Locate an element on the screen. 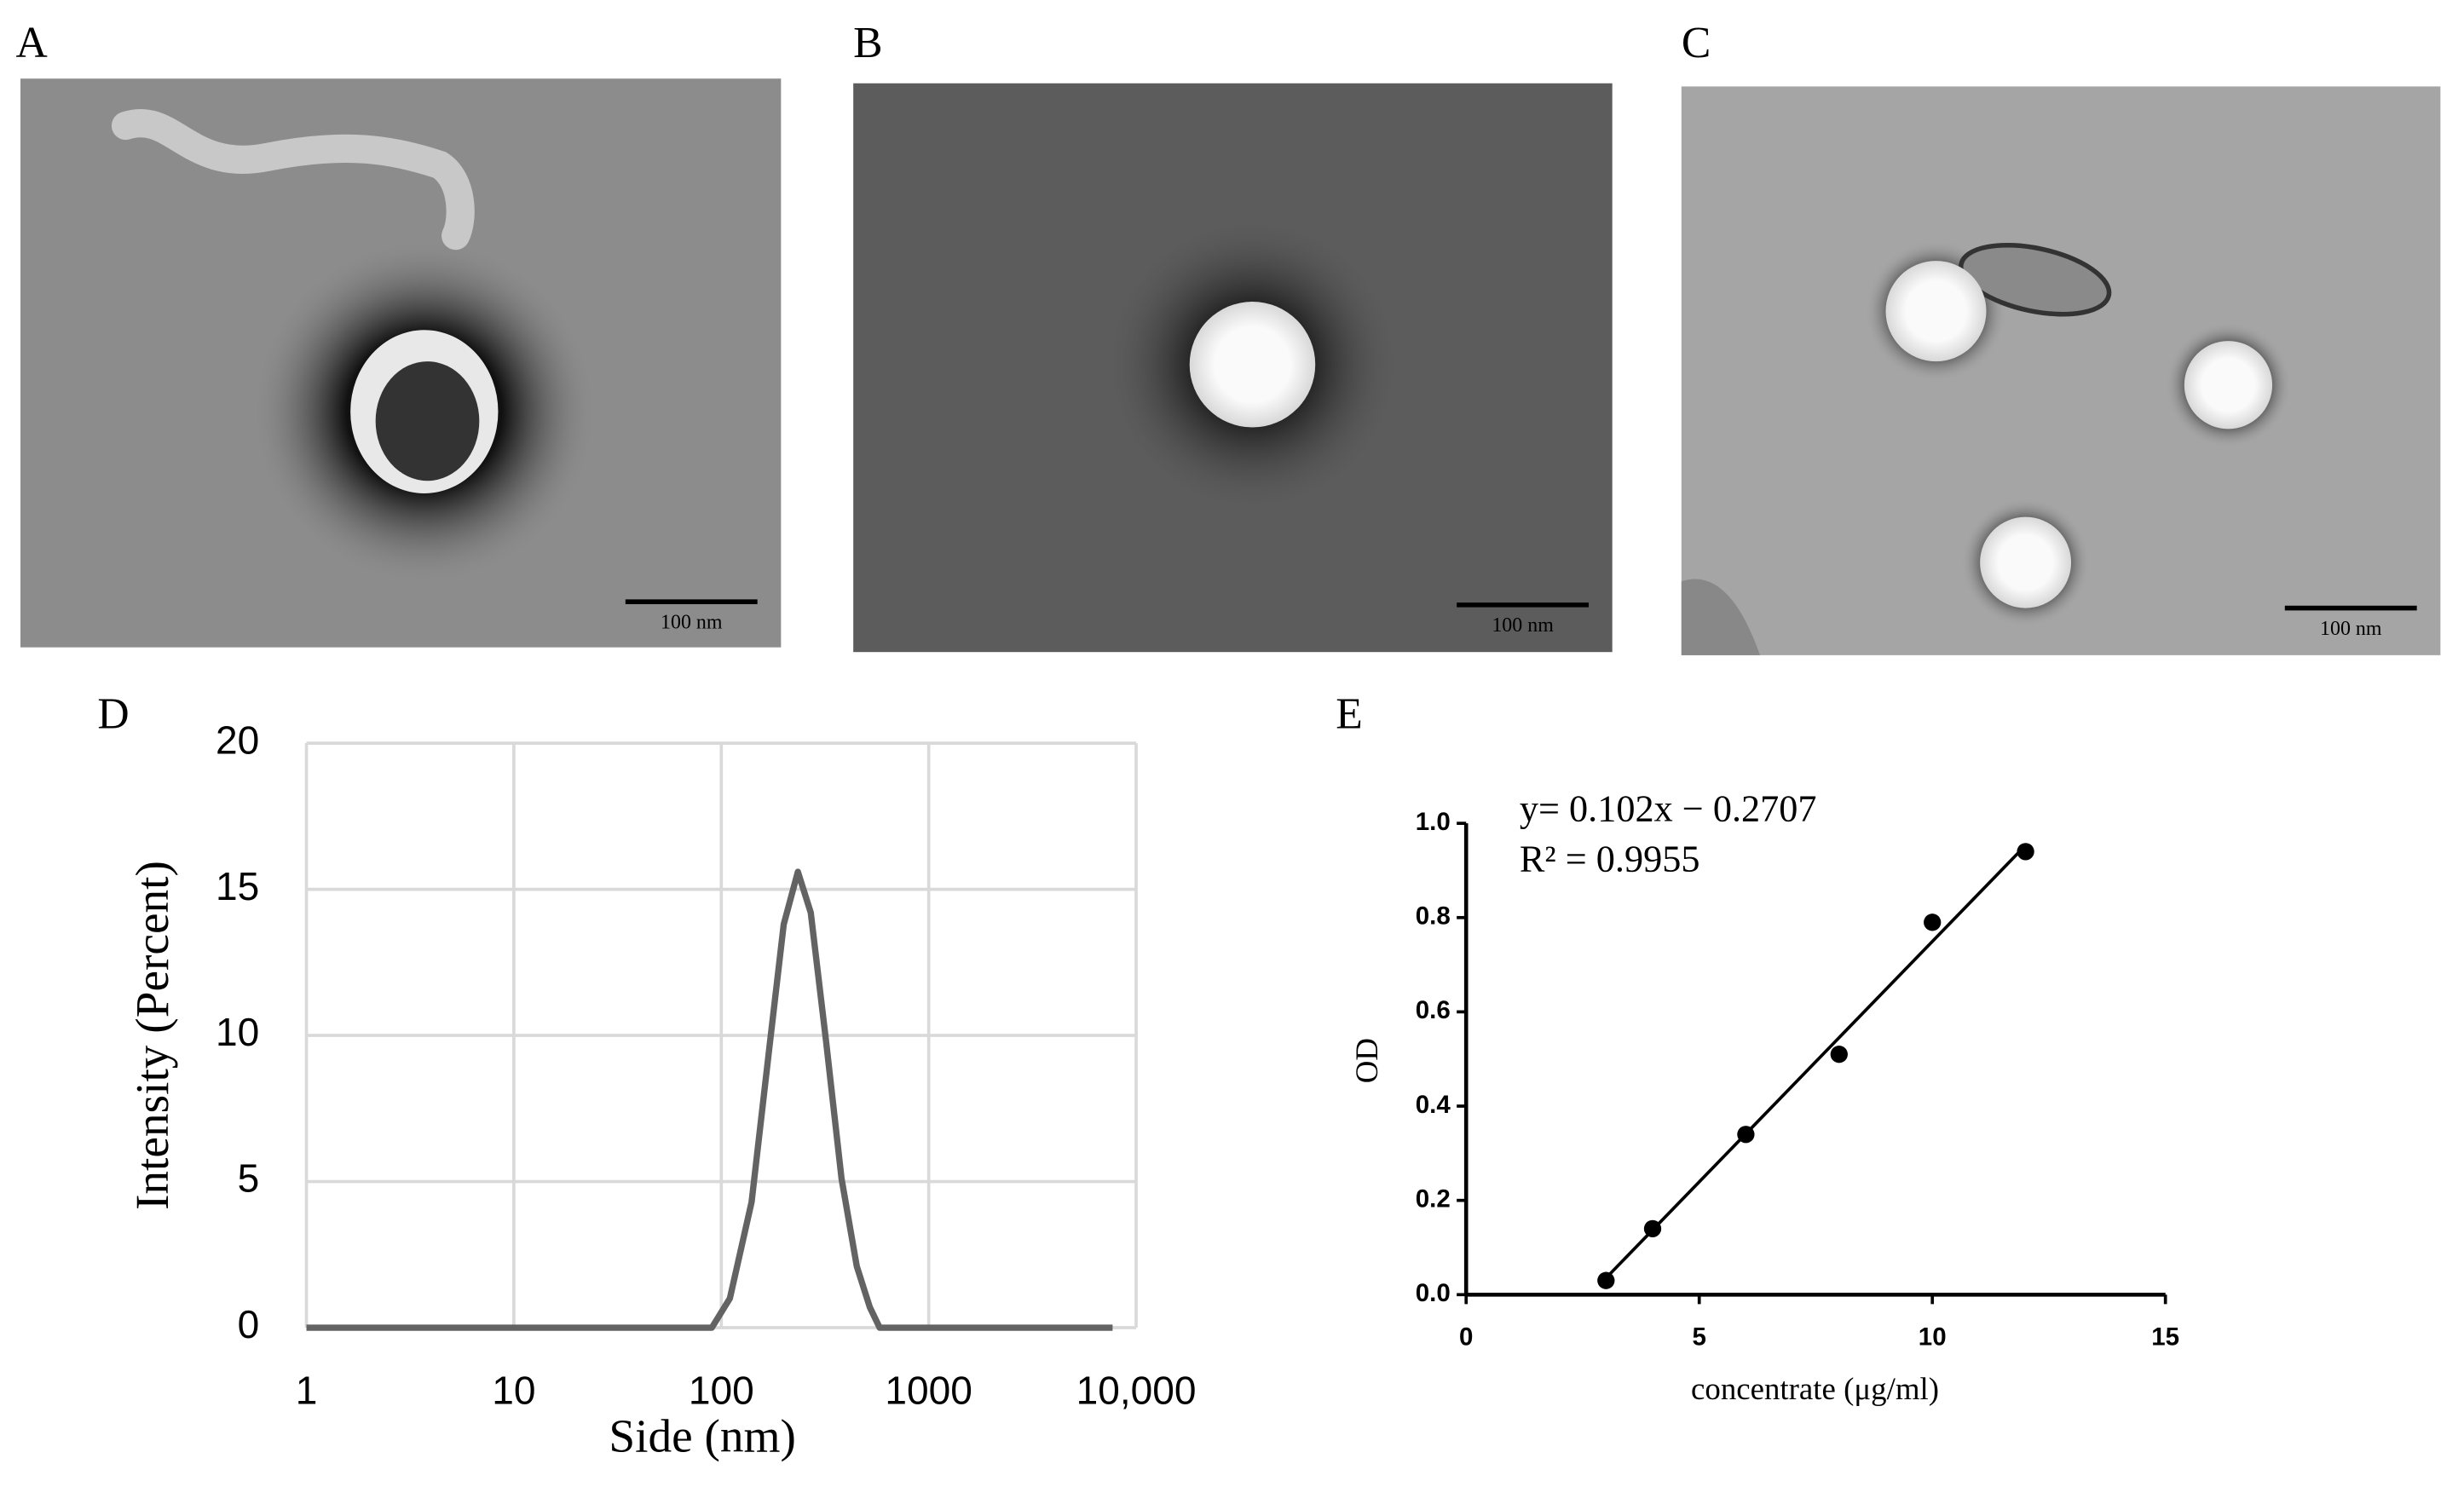 The width and height of the screenshot is (2464, 1487). y-tick-label: 0 is located at coordinates (249, 1324).